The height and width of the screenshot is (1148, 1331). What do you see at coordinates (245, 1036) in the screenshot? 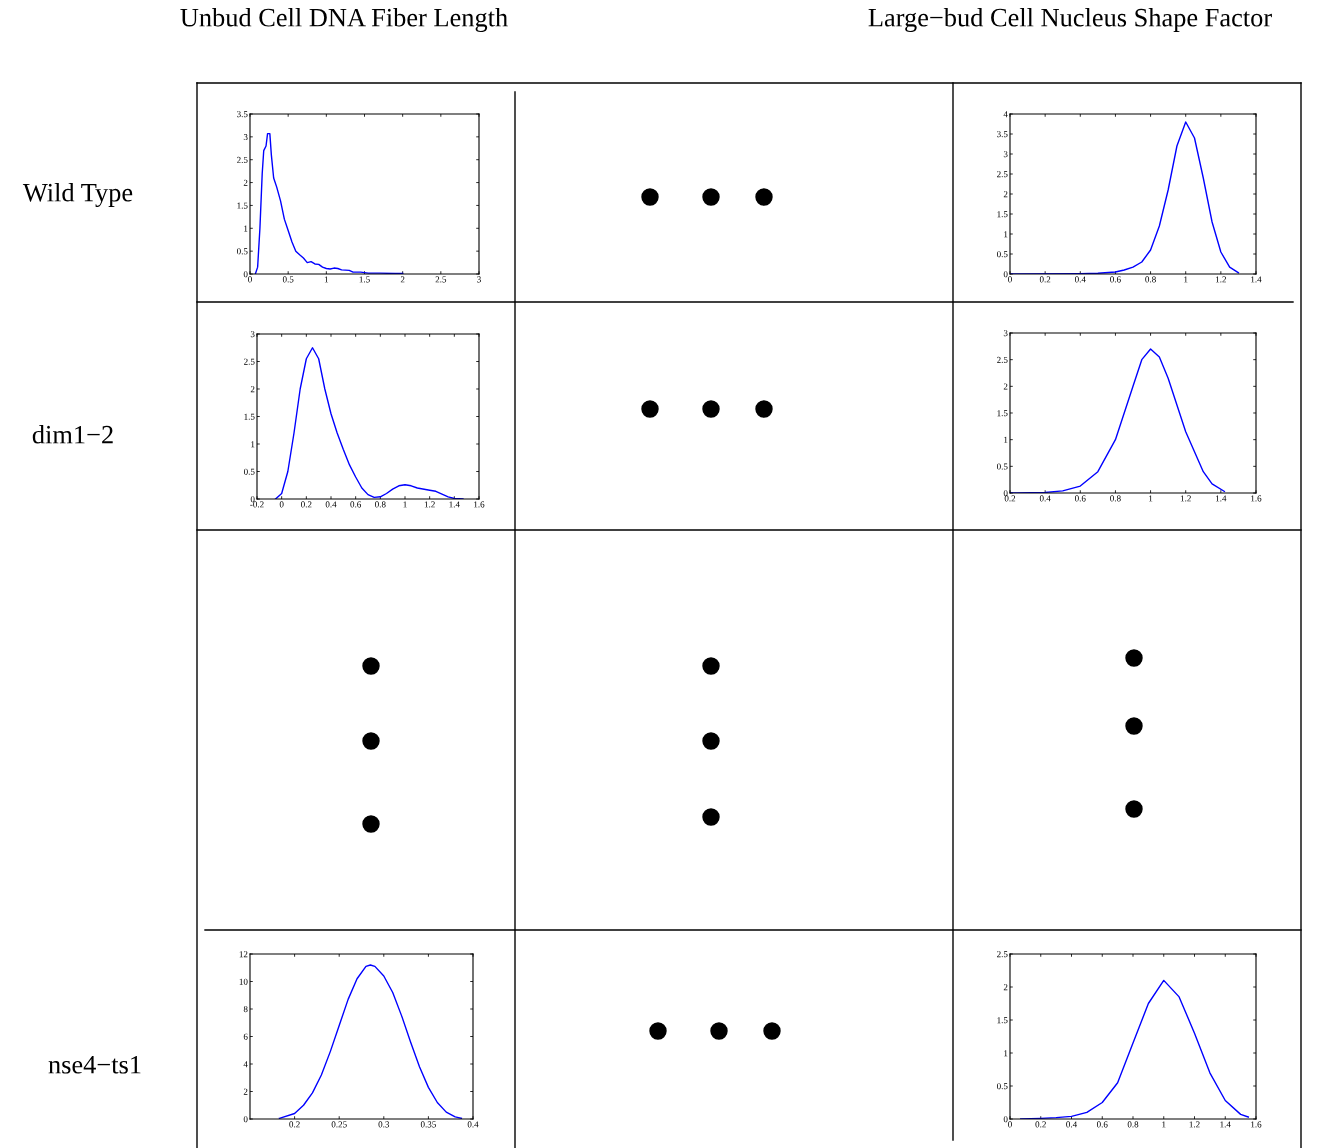
I see `y-tick-label: 6` at bounding box center [245, 1036].